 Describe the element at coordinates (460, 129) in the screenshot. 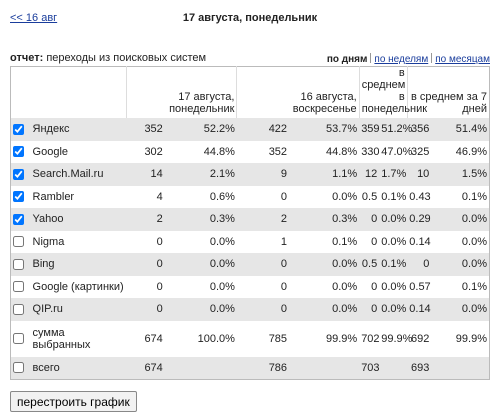

I see `value-cell: 51.4%` at that location.